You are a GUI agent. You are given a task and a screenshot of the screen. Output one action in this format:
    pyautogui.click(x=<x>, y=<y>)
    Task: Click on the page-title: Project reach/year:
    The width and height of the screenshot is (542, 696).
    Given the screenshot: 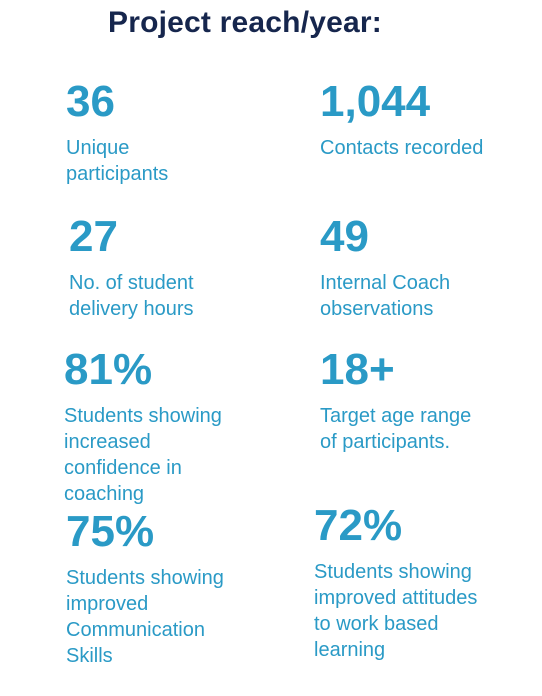 What is the action you would take?
    pyautogui.click(x=245, y=22)
    